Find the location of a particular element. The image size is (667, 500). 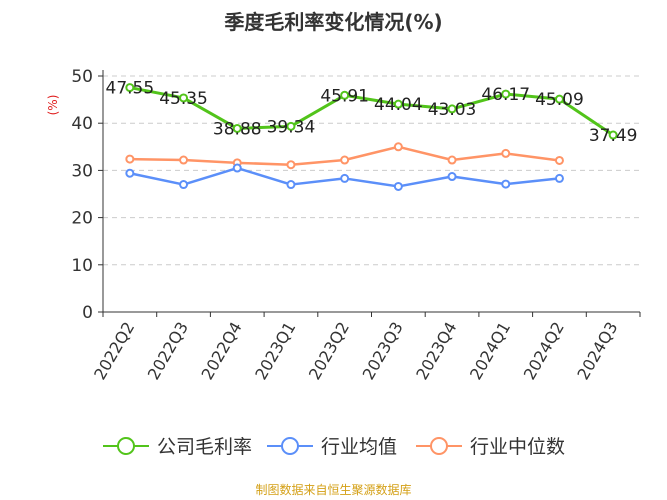

data-label: 45.09 is located at coordinates (559, 100).